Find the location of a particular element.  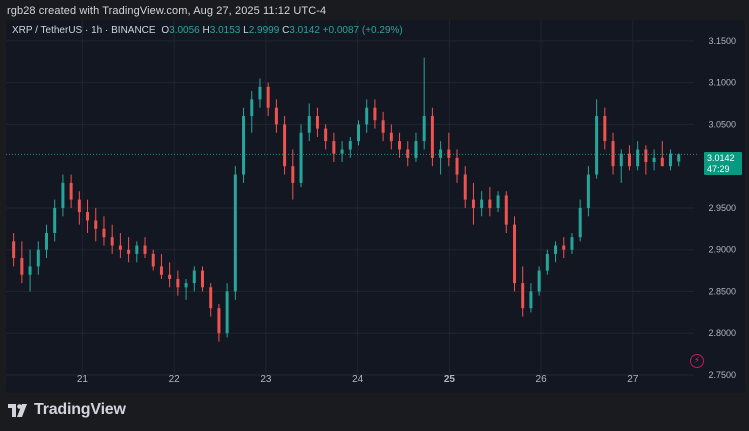

last-price-value: 3.0142 is located at coordinates (721, 158).